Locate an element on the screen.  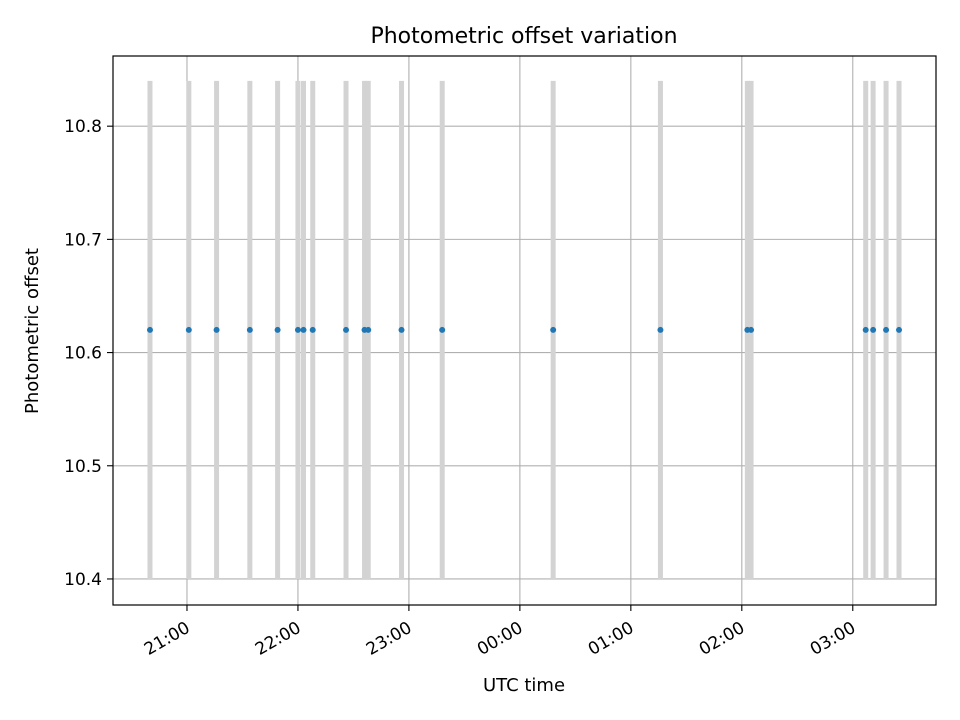
x-axis-label: UTC time is located at coordinates (524, 685).